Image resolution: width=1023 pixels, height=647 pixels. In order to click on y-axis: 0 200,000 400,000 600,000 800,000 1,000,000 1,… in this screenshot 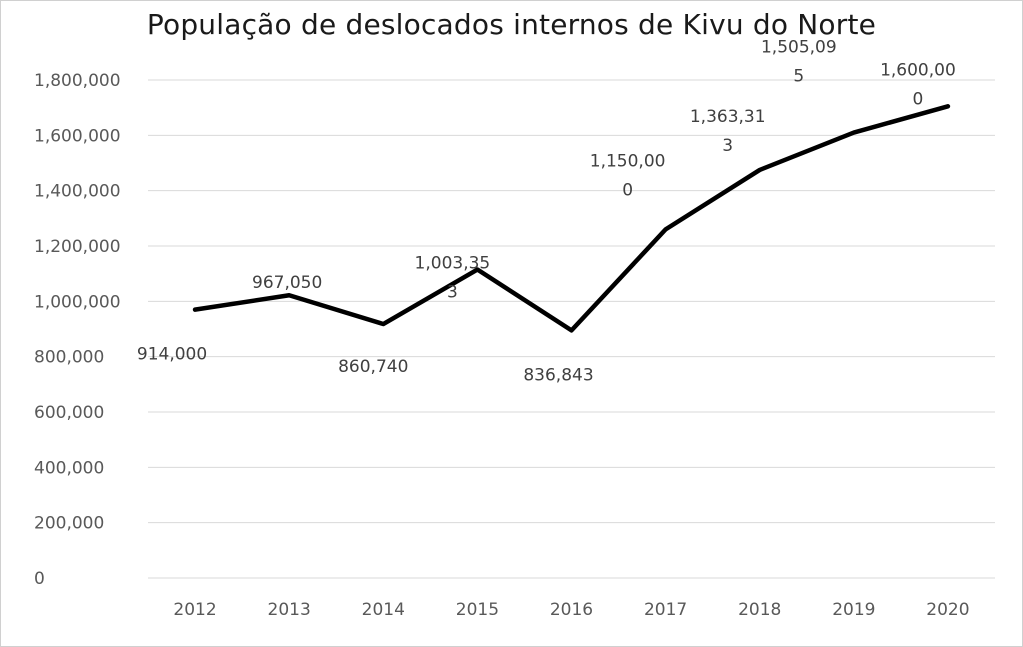, I will do `click(77, 330)`.